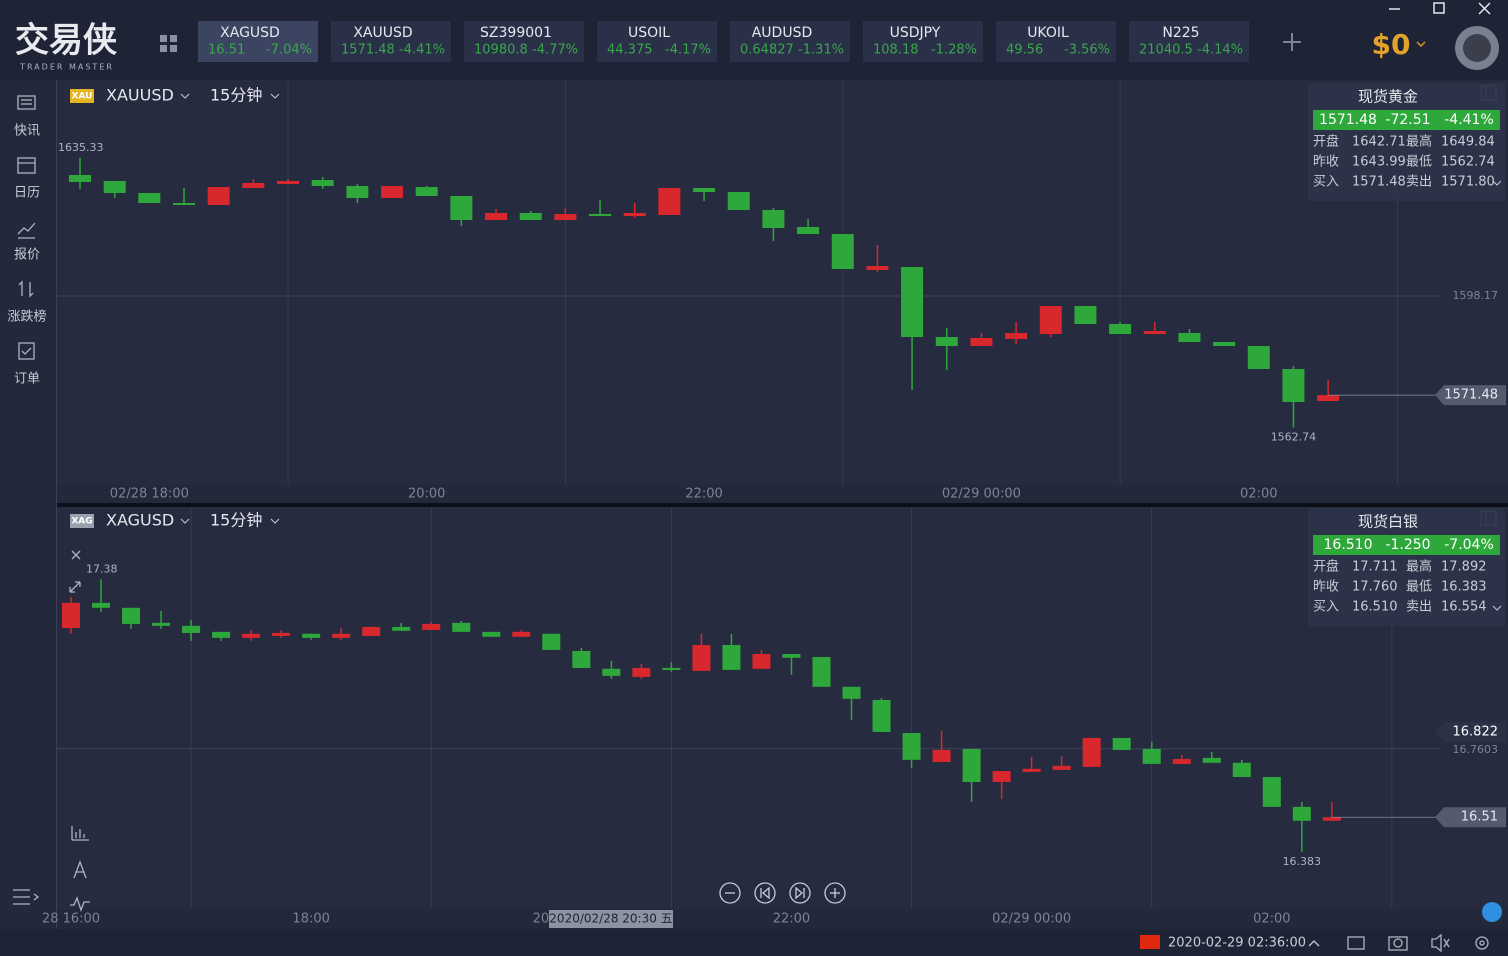 The height and width of the screenshot is (956, 1508). I want to click on sidebar, so click(28, 504).